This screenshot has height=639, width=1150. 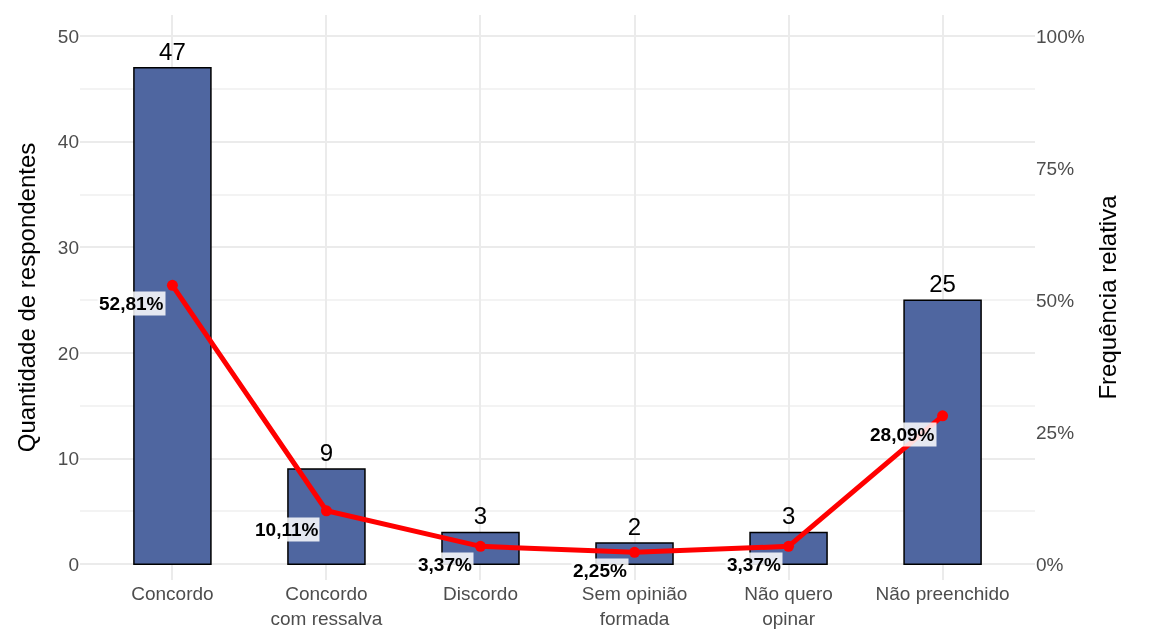 What do you see at coordinates (1050, 564) in the screenshot?
I see `y2-tick-label: 0%` at bounding box center [1050, 564].